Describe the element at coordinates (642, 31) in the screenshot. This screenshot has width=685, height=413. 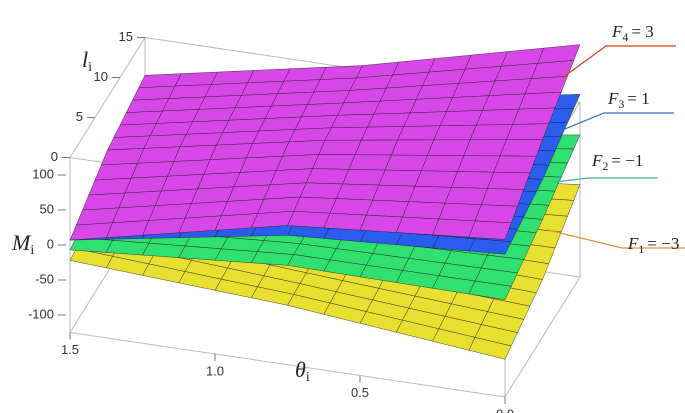
I see `annotation-rest: = 3` at that location.